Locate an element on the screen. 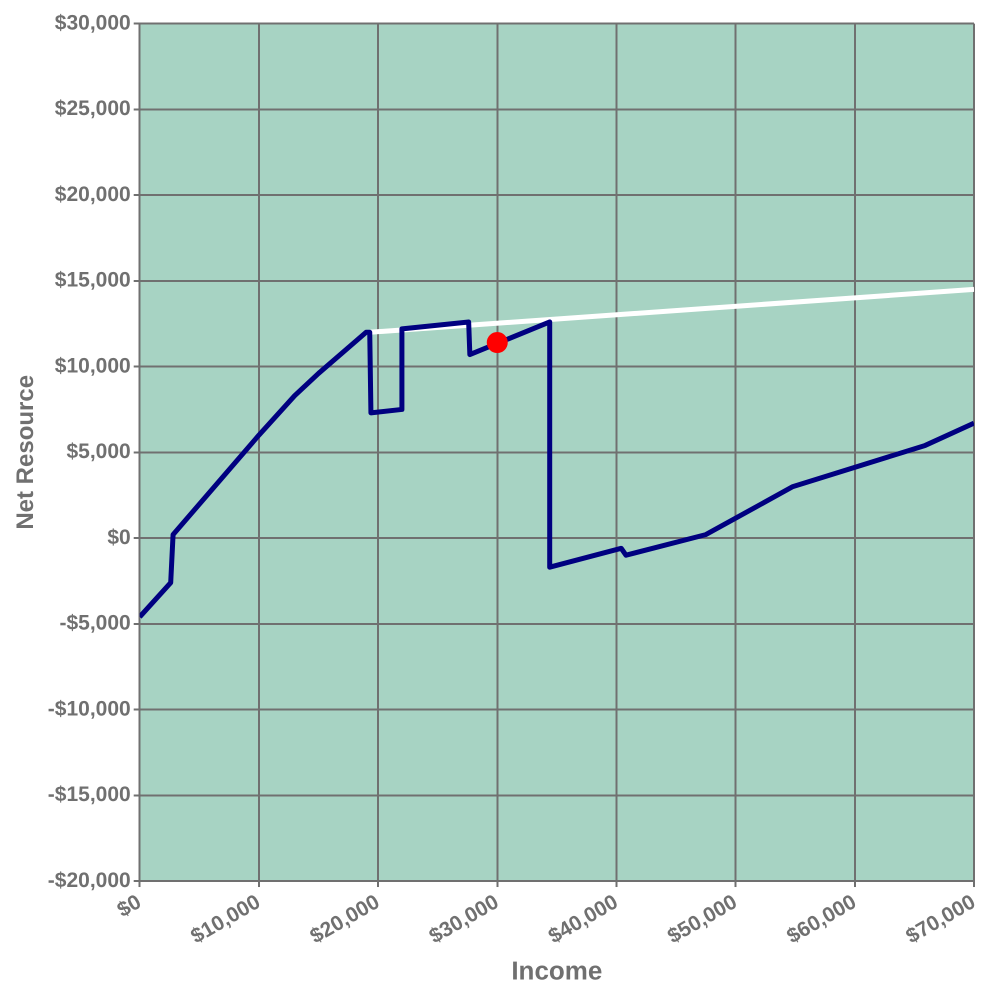 This screenshot has height=1000, width=1000. y-tick-label: -$5,000 is located at coordinates (95, 623).